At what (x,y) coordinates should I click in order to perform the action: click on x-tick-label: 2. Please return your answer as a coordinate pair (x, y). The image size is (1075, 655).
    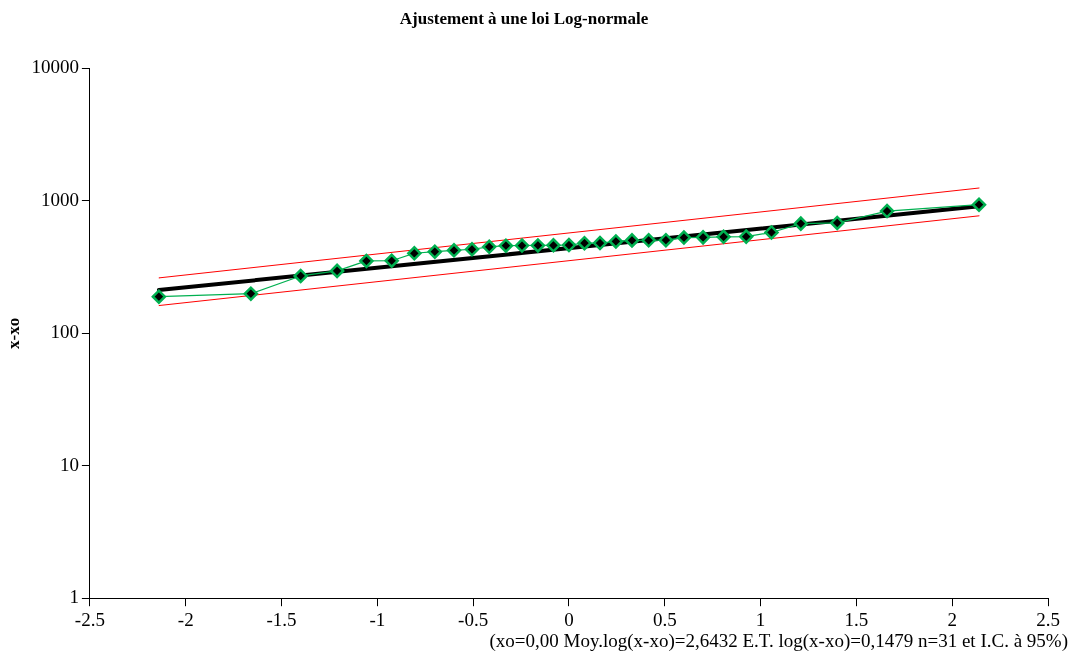
    Looking at the image, I should click on (952, 619).